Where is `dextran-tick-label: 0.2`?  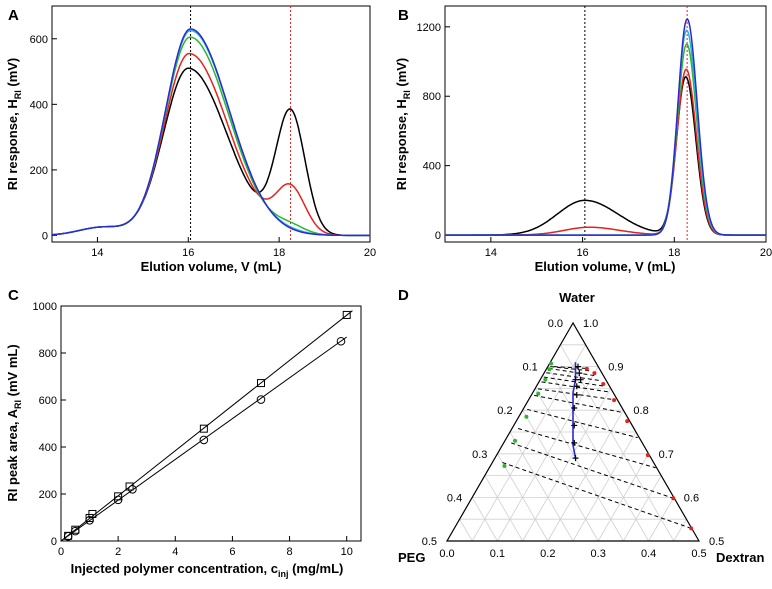 dextran-tick-label: 0.2 is located at coordinates (547, 554).